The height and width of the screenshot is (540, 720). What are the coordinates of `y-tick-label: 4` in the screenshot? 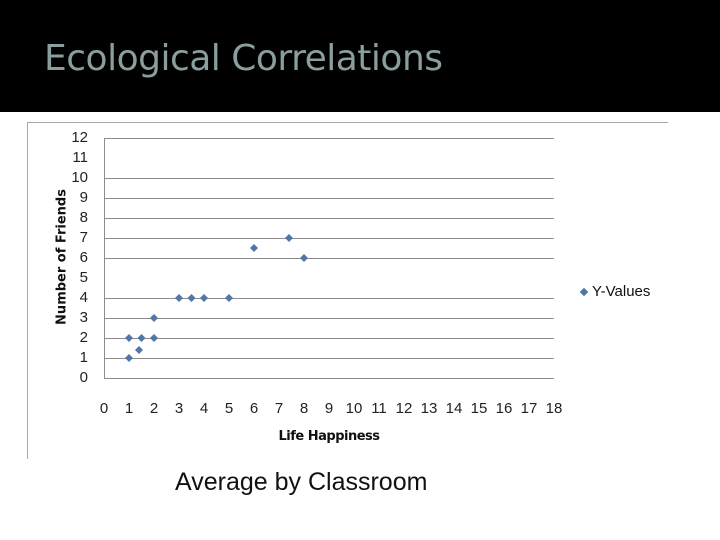 It's located at (83, 297).